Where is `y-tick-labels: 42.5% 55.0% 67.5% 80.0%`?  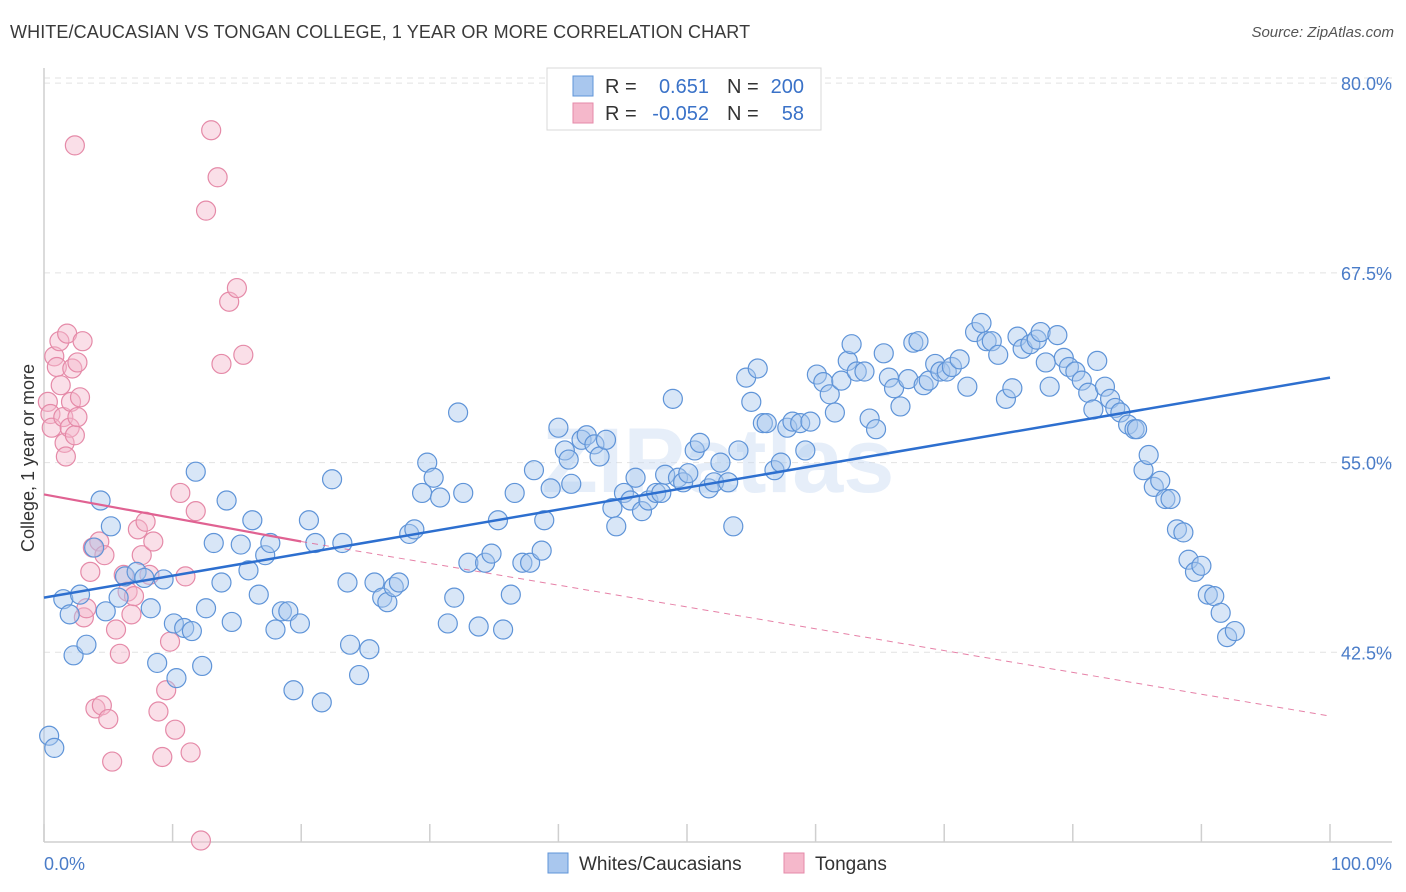 y-tick-labels: 42.5% 55.0% 67.5% 80.0% is located at coordinates (1366, 368).